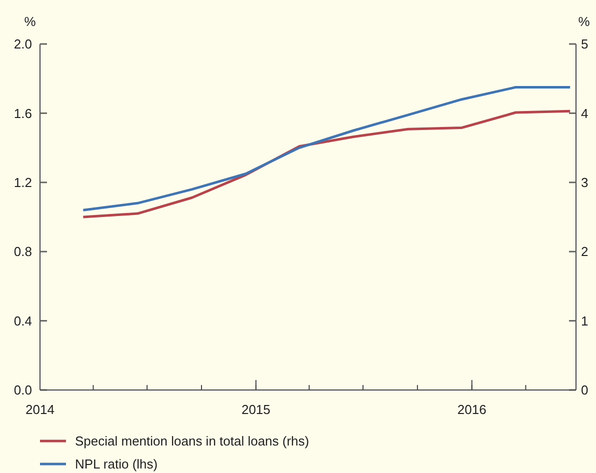 This screenshot has height=473, width=596. I want to click on legend-label: NPL ratio (lhs), so click(116, 464).